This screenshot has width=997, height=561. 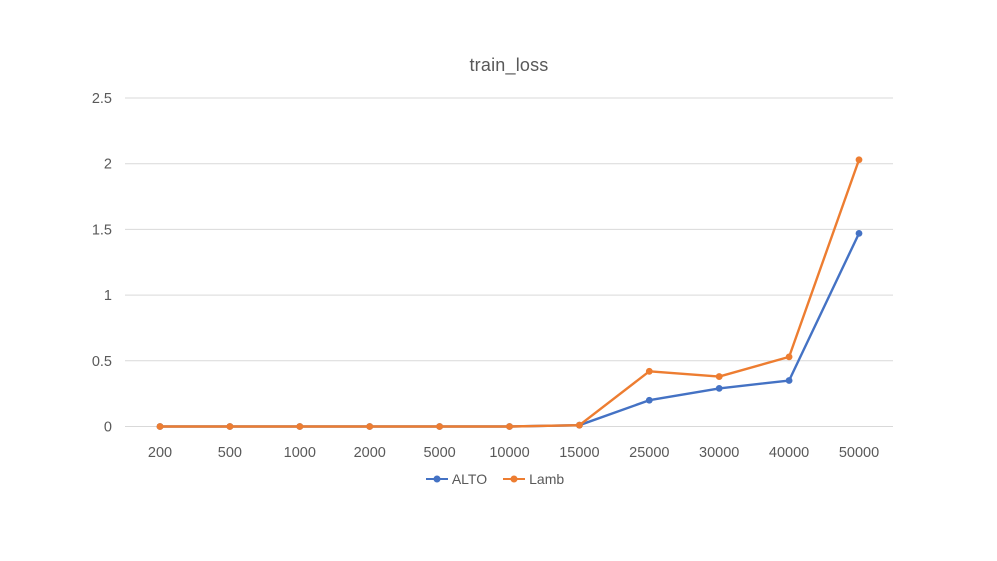 I want to click on x-tick-label: 30000, so click(x=719, y=453).